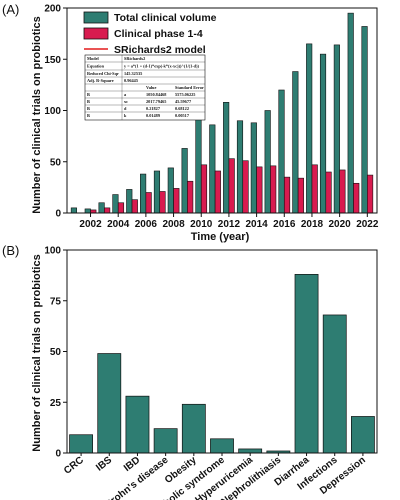 This screenshot has height=500, width=400. Describe the element at coordinates (132, 464) in the screenshot. I see `panel-b-category-label: IBD` at that location.